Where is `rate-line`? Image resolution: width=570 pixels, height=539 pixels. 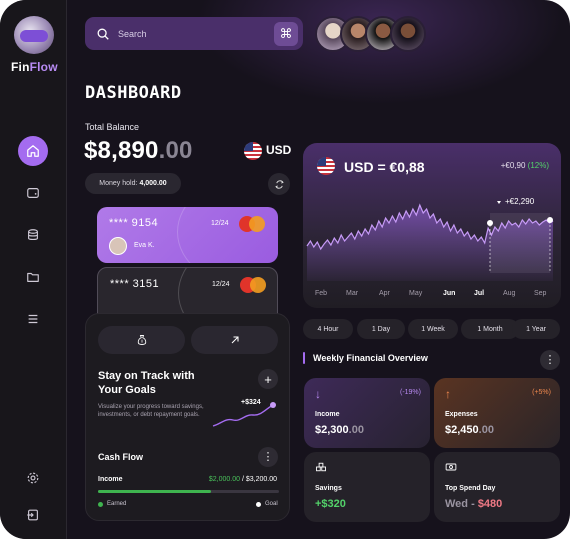
rate-line is located at coordinates (430, 227).